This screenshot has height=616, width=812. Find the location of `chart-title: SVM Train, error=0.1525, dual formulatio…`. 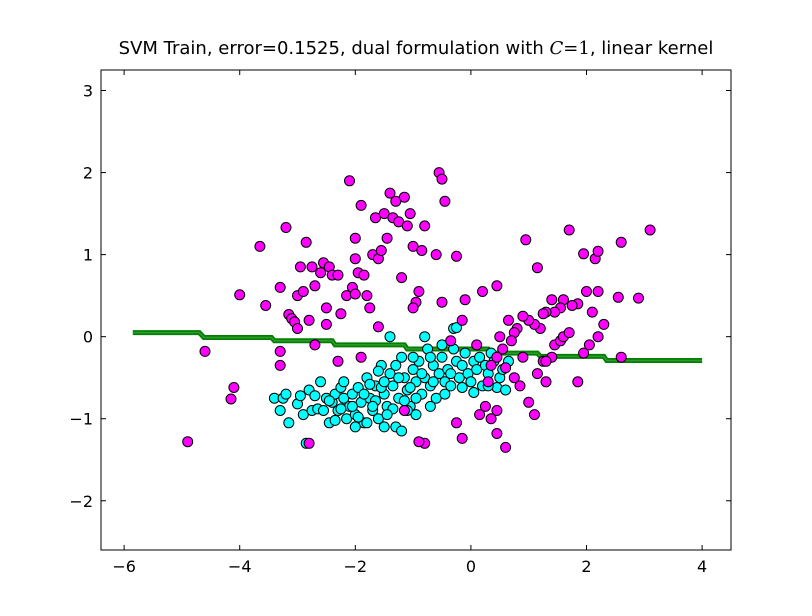

chart-title: SVM Train, error=0.1525, dual formulatio… is located at coordinates (416, 48).